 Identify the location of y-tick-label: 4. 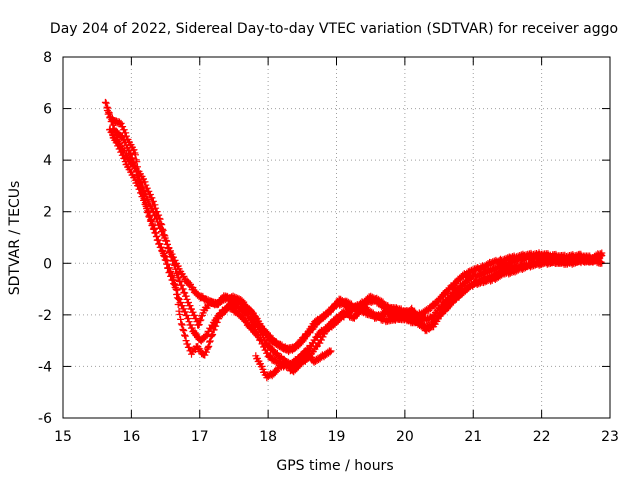
(47, 161).